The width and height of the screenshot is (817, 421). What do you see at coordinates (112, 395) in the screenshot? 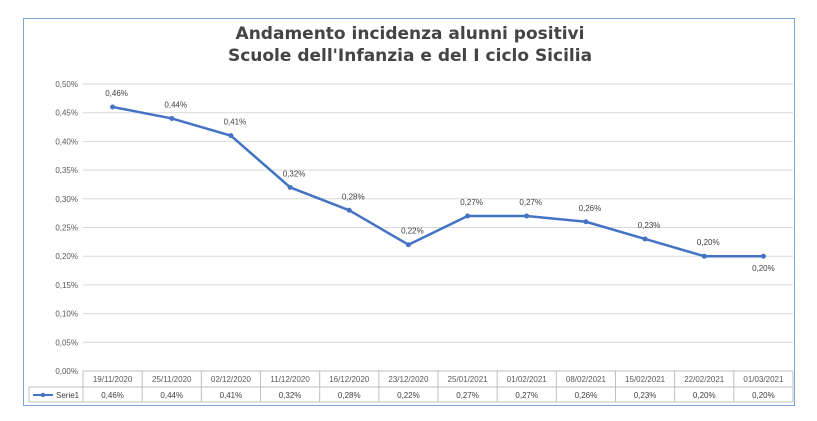
I see `table-value-cell: 0,46%` at bounding box center [112, 395].